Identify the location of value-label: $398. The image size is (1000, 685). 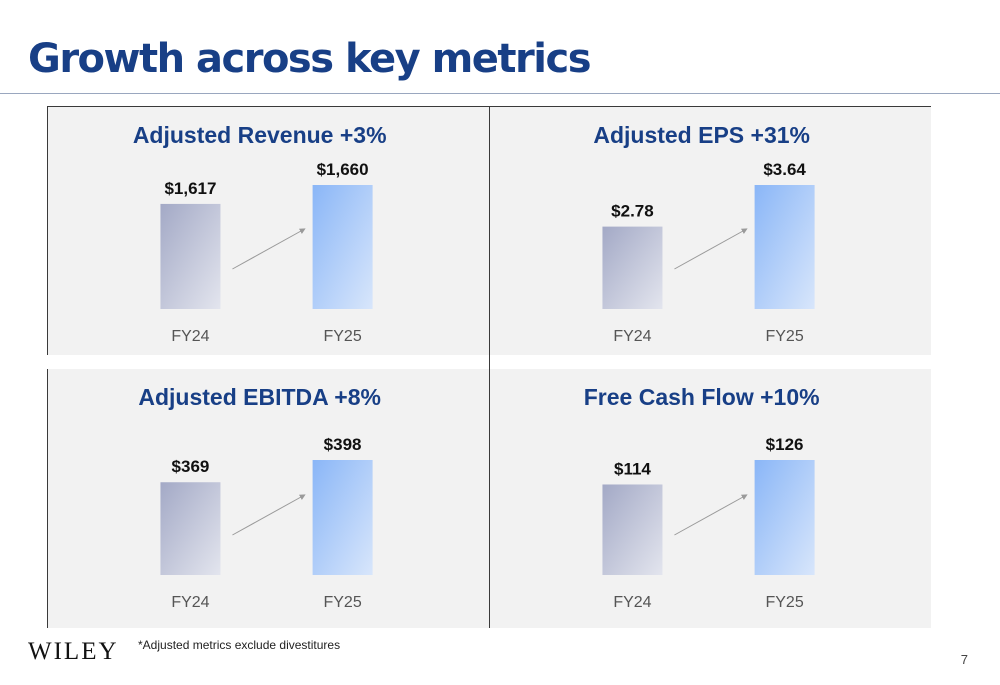
(343, 444).